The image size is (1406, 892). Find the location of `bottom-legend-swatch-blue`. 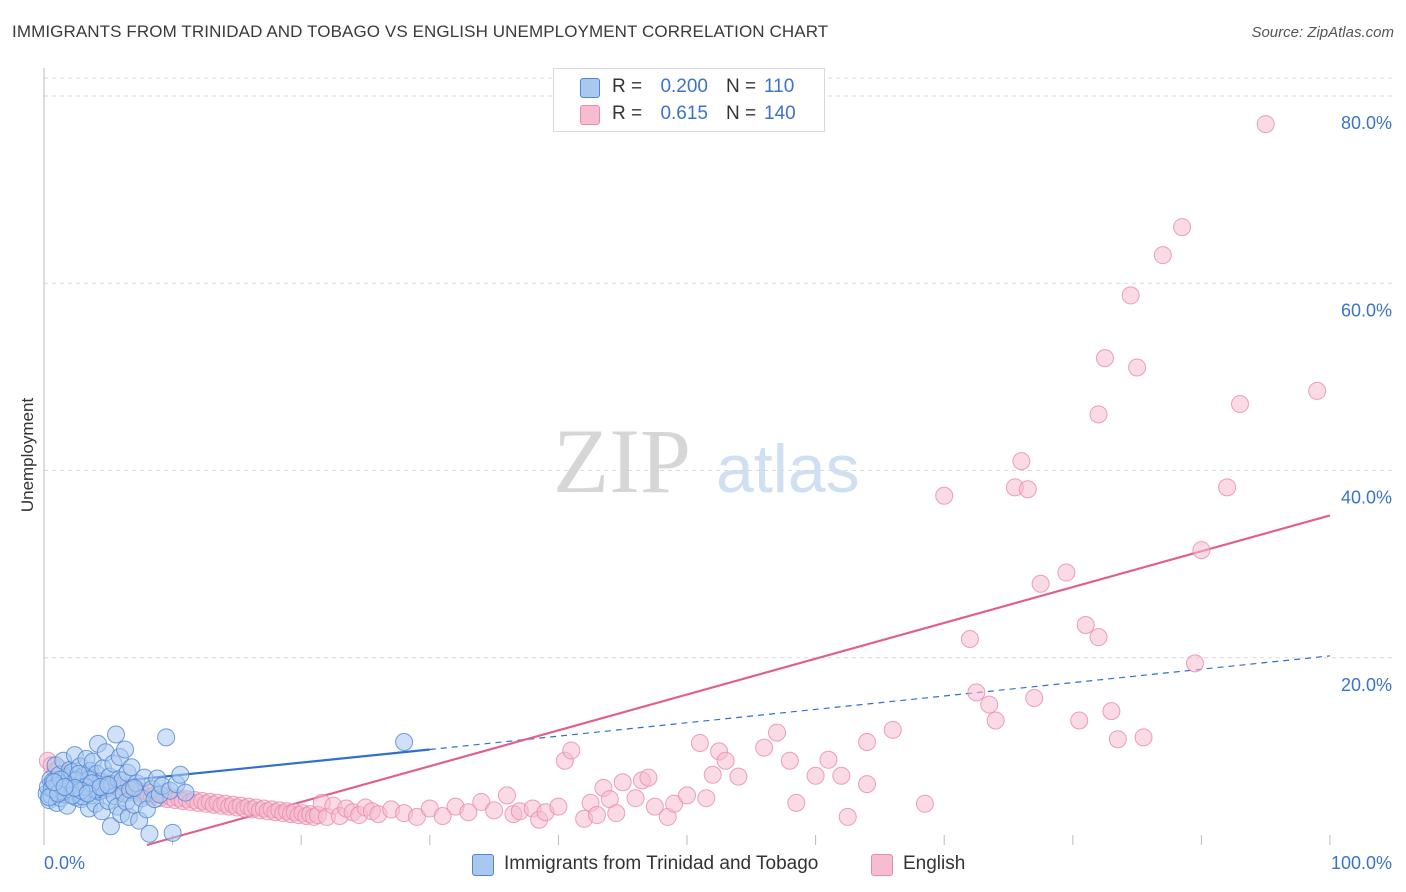

bottom-legend-swatch-blue is located at coordinates (483, 865).